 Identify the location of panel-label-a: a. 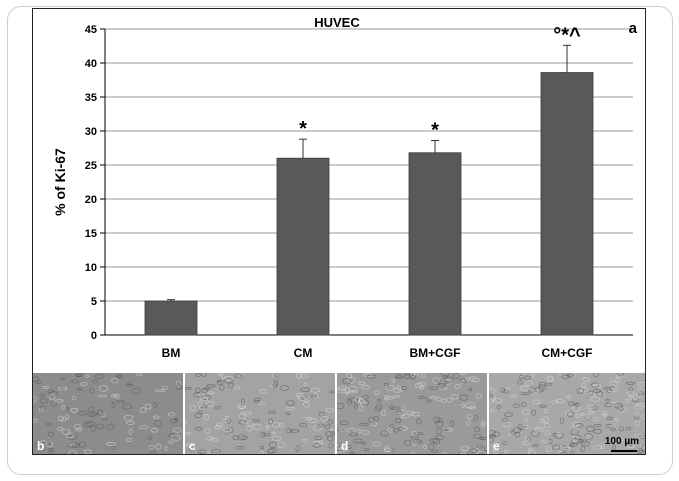
(633, 28).